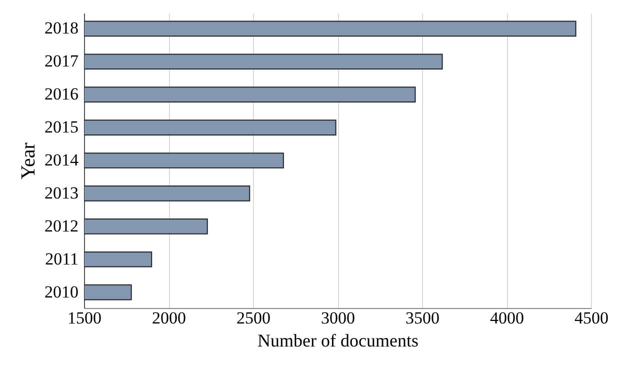  I want to click on x-tick-label: 2500, so click(253, 318).